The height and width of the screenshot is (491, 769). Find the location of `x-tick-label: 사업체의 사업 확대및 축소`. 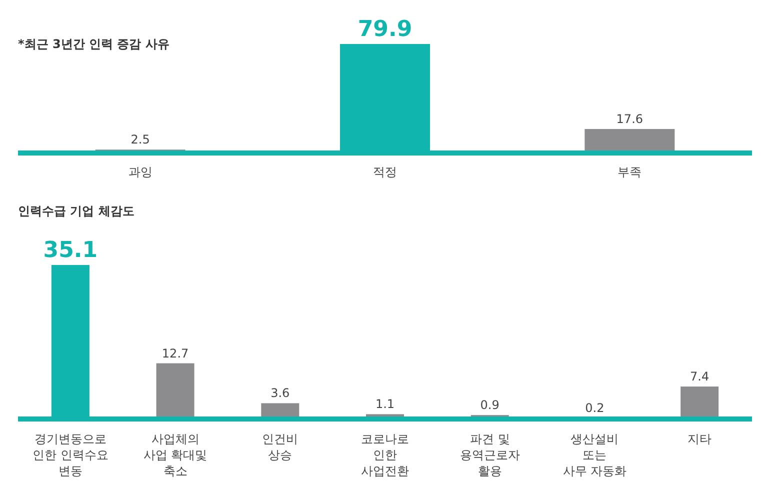

x-tick-label: 사업체의 사업 확대및 축소 is located at coordinates (175, 455).